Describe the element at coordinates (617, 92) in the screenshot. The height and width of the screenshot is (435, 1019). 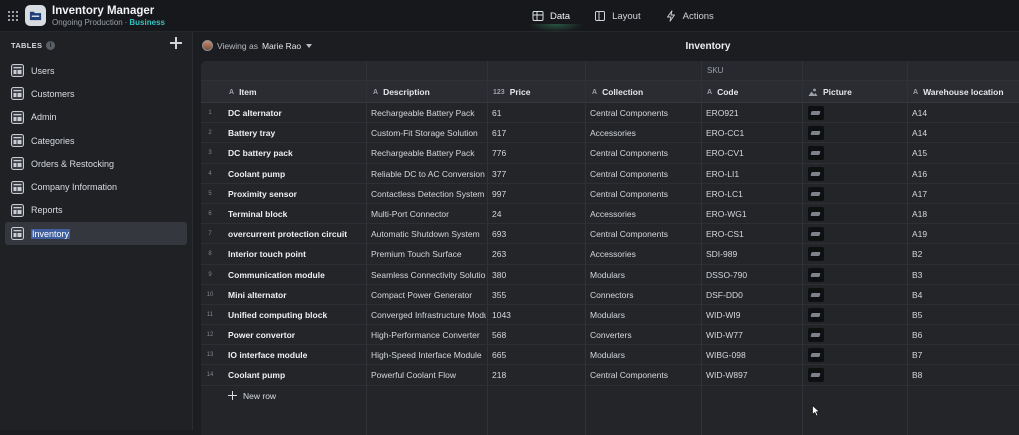
I see `column-header-collection: A Collection` at that location.